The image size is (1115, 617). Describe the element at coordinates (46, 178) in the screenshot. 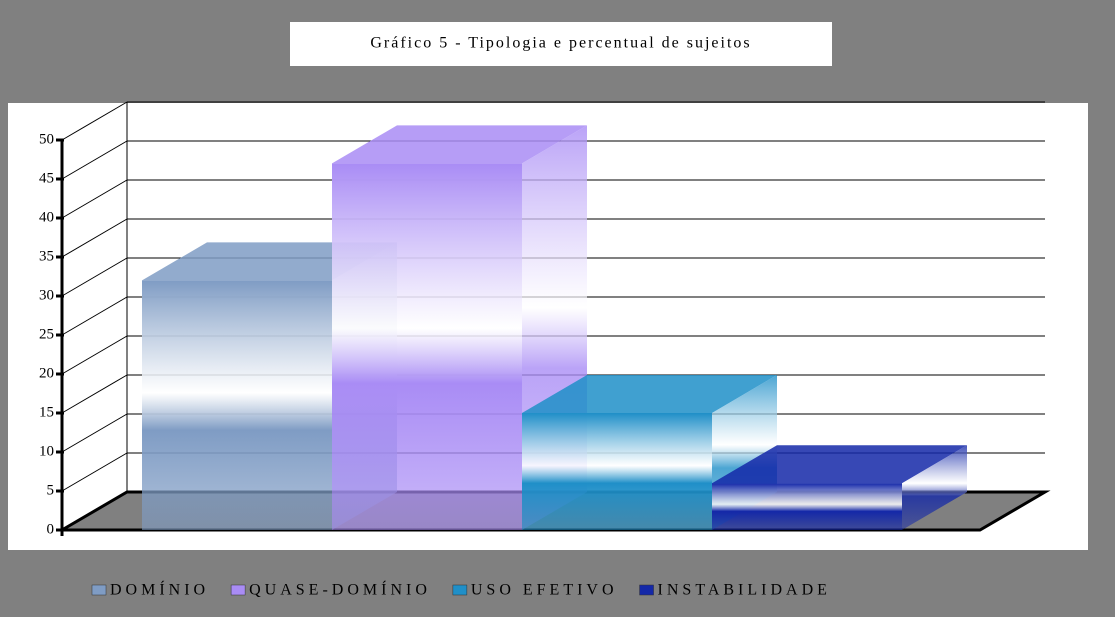

I see `y-tick-label: 45` at that location.